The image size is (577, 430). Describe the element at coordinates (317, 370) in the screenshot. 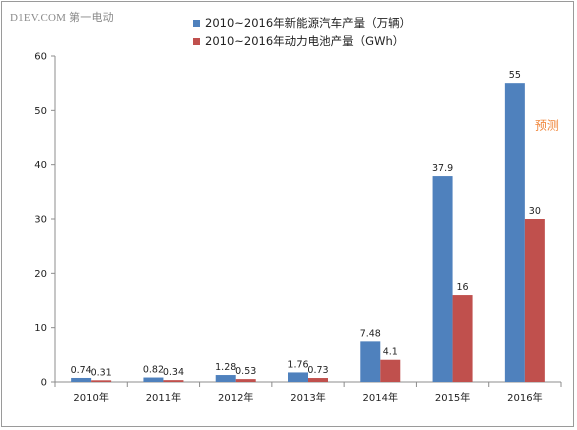

I see `data-label: 0.73` at that location.